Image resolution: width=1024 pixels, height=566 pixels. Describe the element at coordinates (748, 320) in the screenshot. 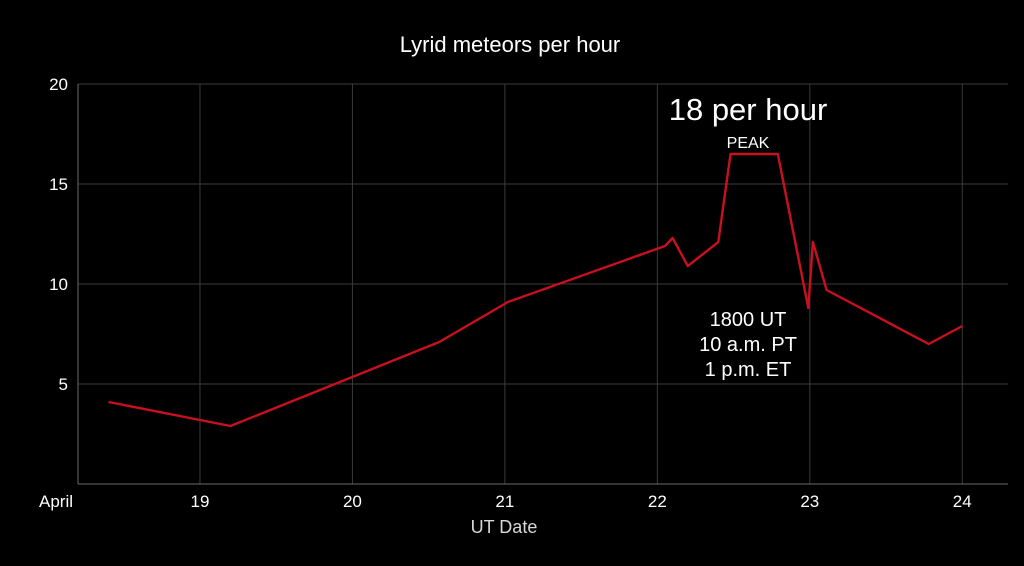

I see `peak-time-ut: 1800 UT` at that location.